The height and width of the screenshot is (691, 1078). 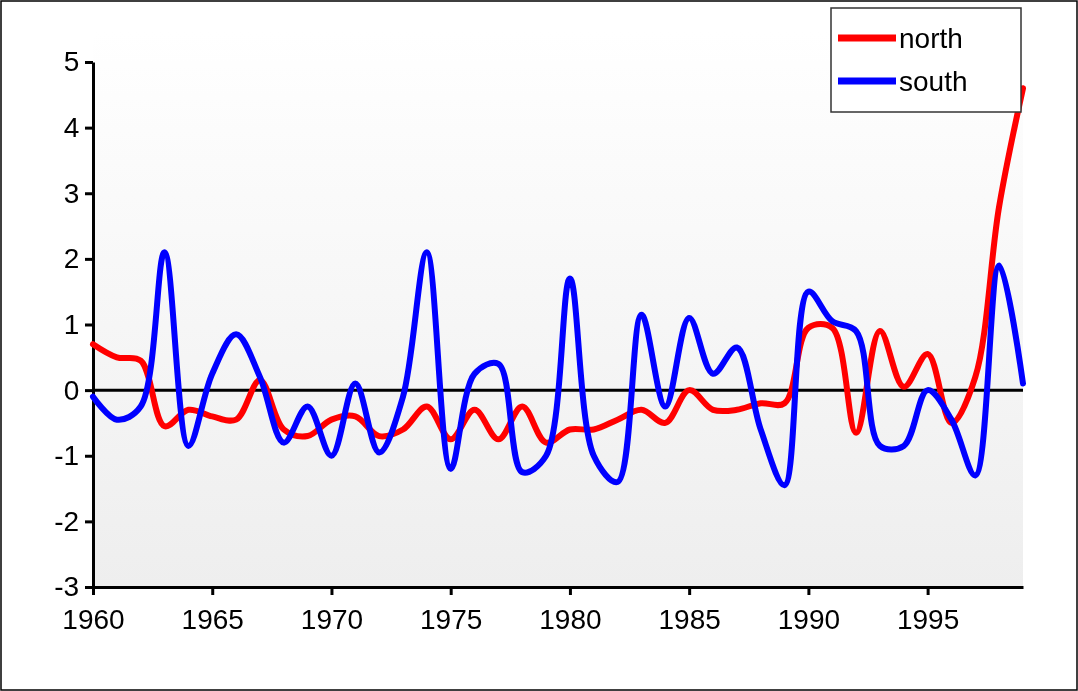 What do you see at coordinates (67, 587) in the screenshot?
I see `y-tick-label: -3` at bounding box center [67, 587].